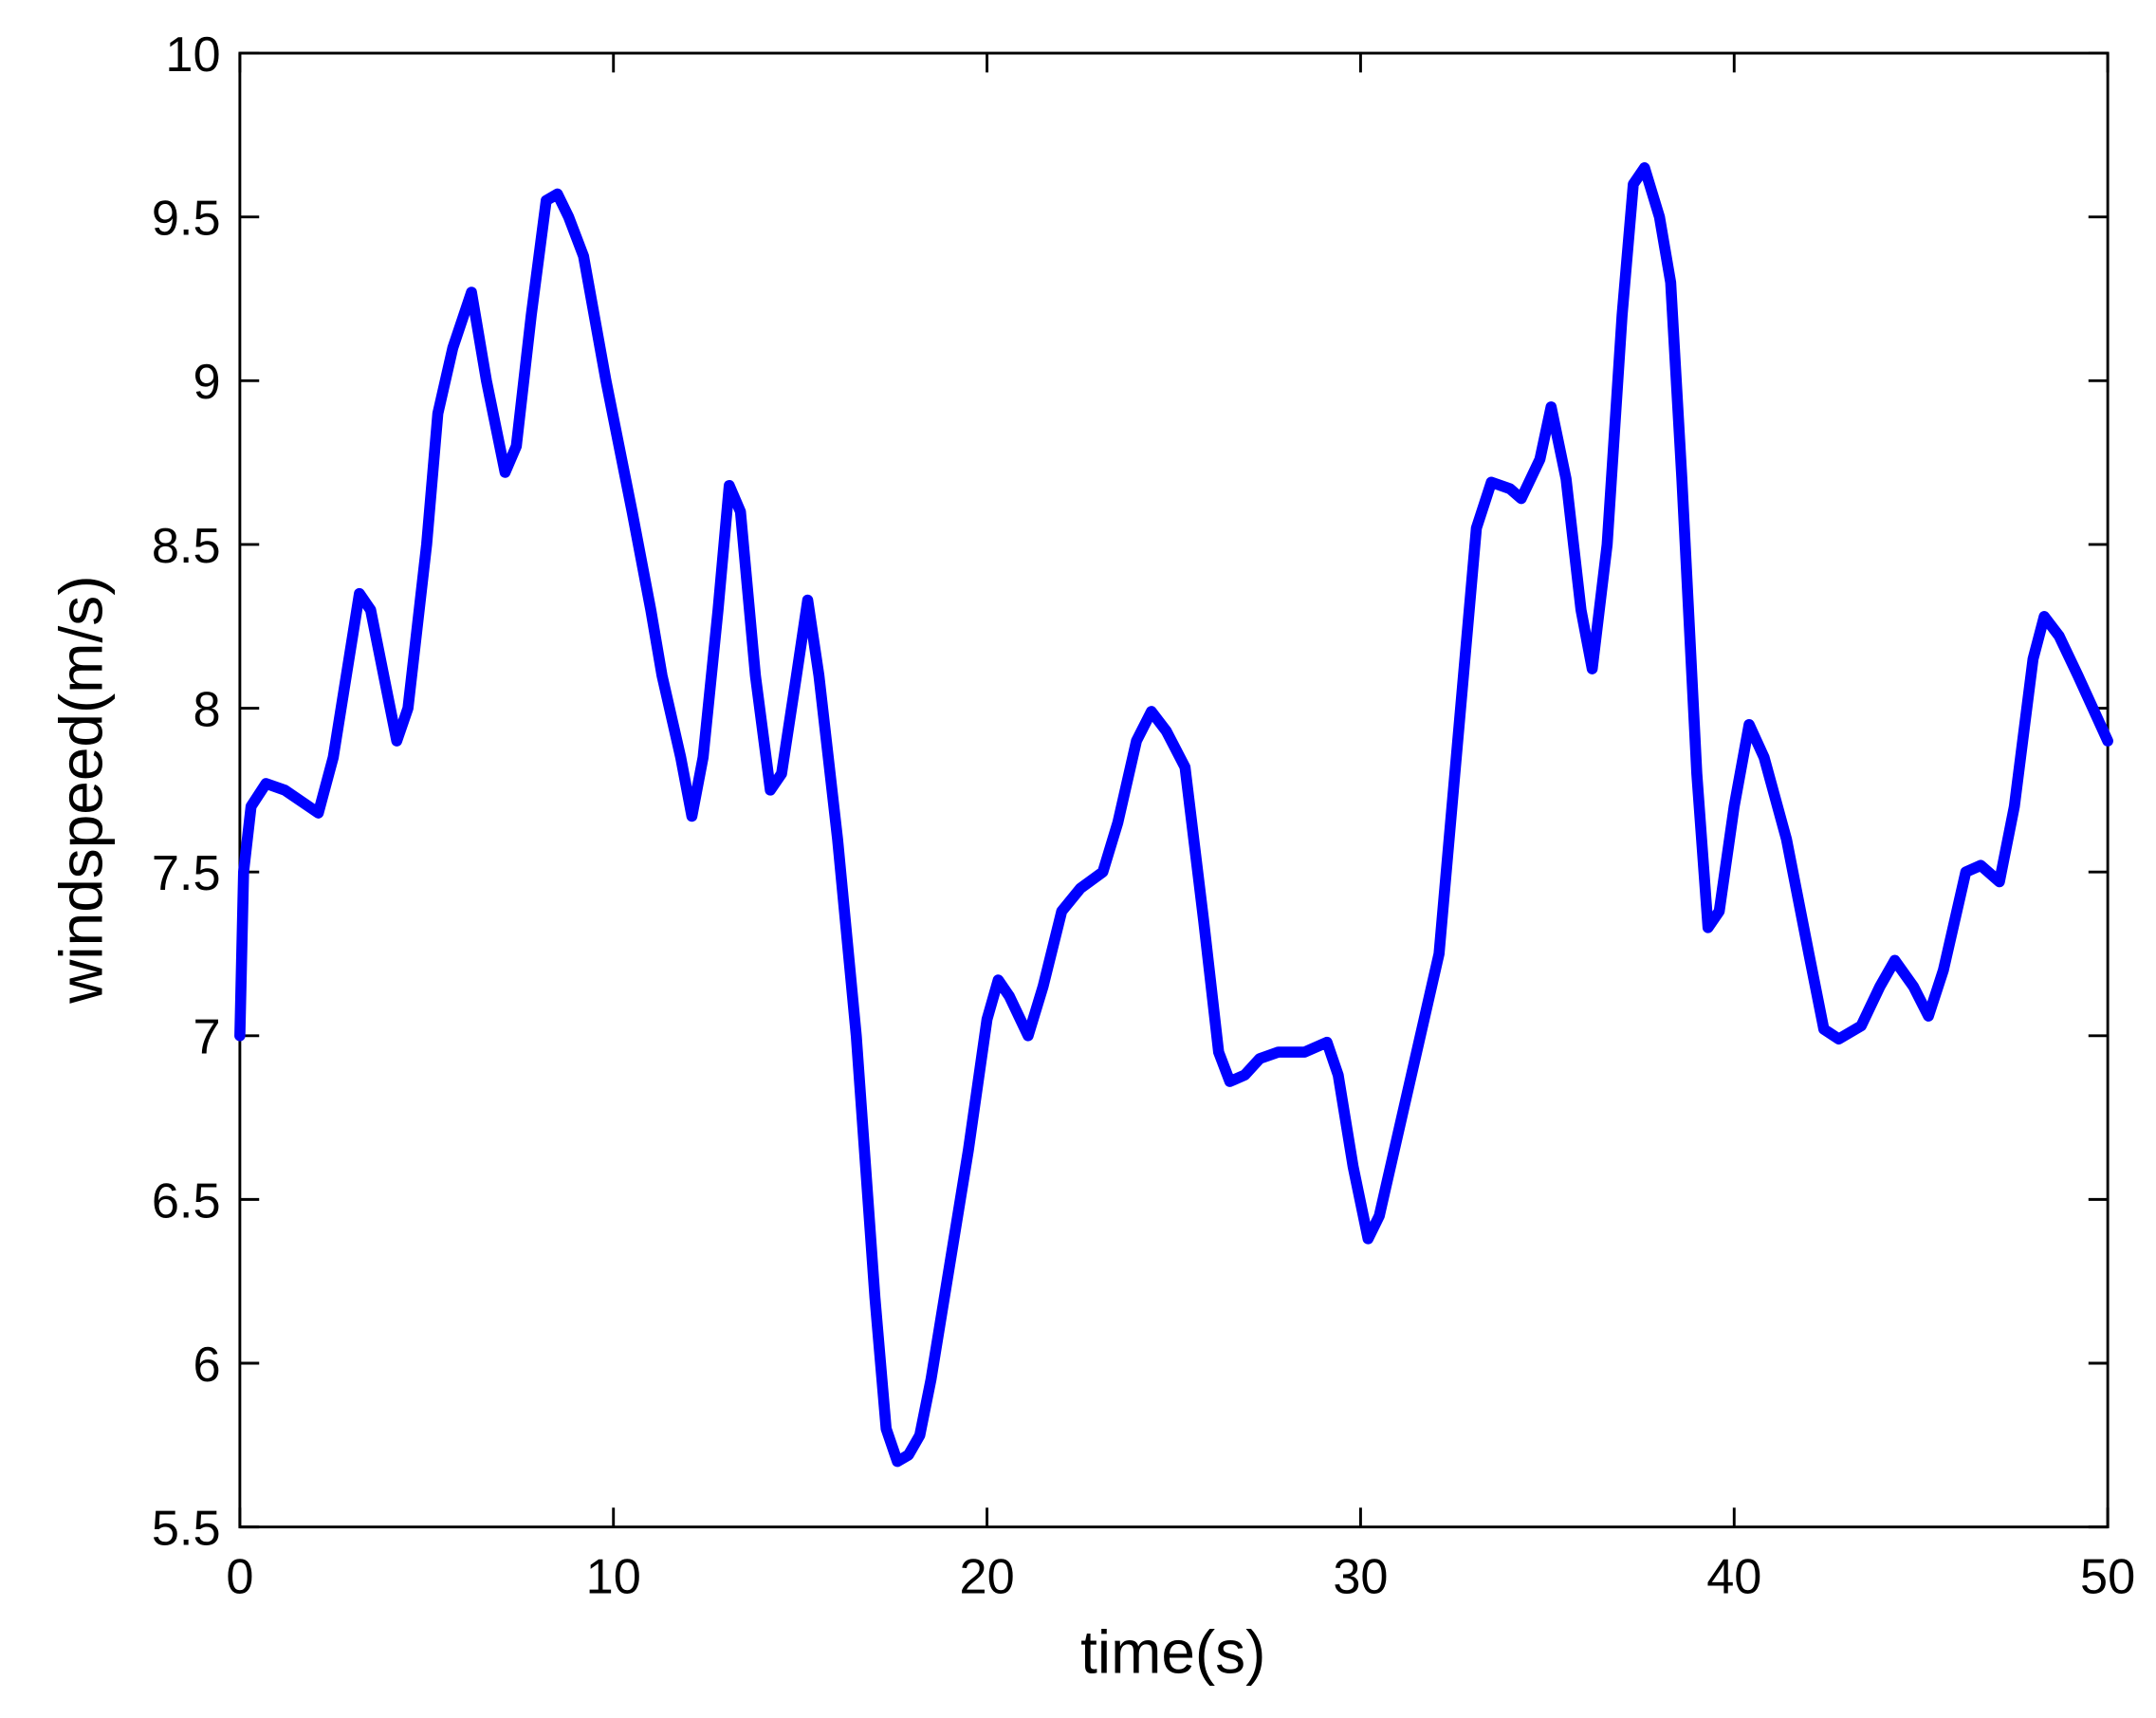  I want to click on y-axis-label: windspeed(m/s), so click(81, 790).